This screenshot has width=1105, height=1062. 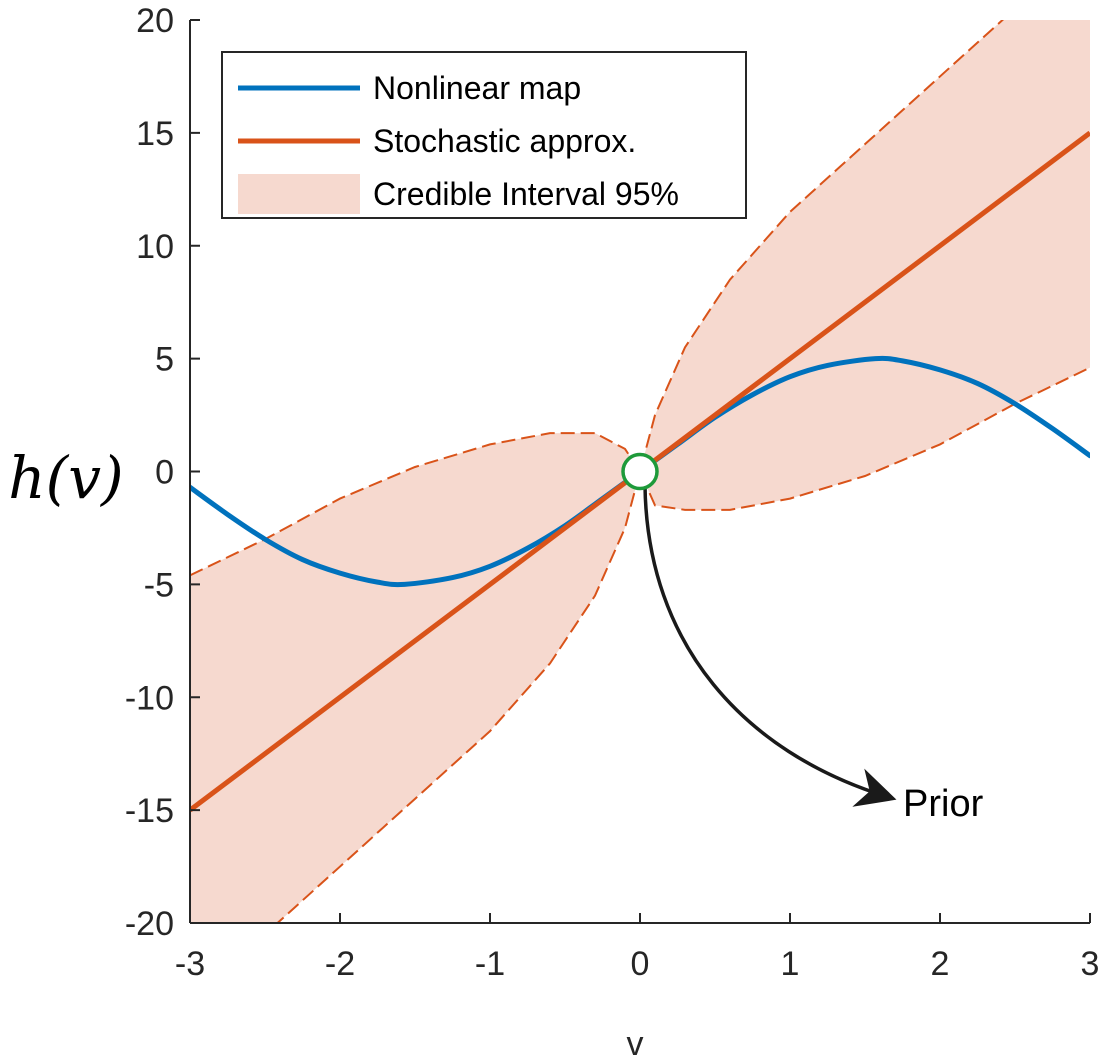 What do you see at coordinates (943, 804) in the screenshot?
I see `prior-label: Prior` at bounding box center [943, 804].